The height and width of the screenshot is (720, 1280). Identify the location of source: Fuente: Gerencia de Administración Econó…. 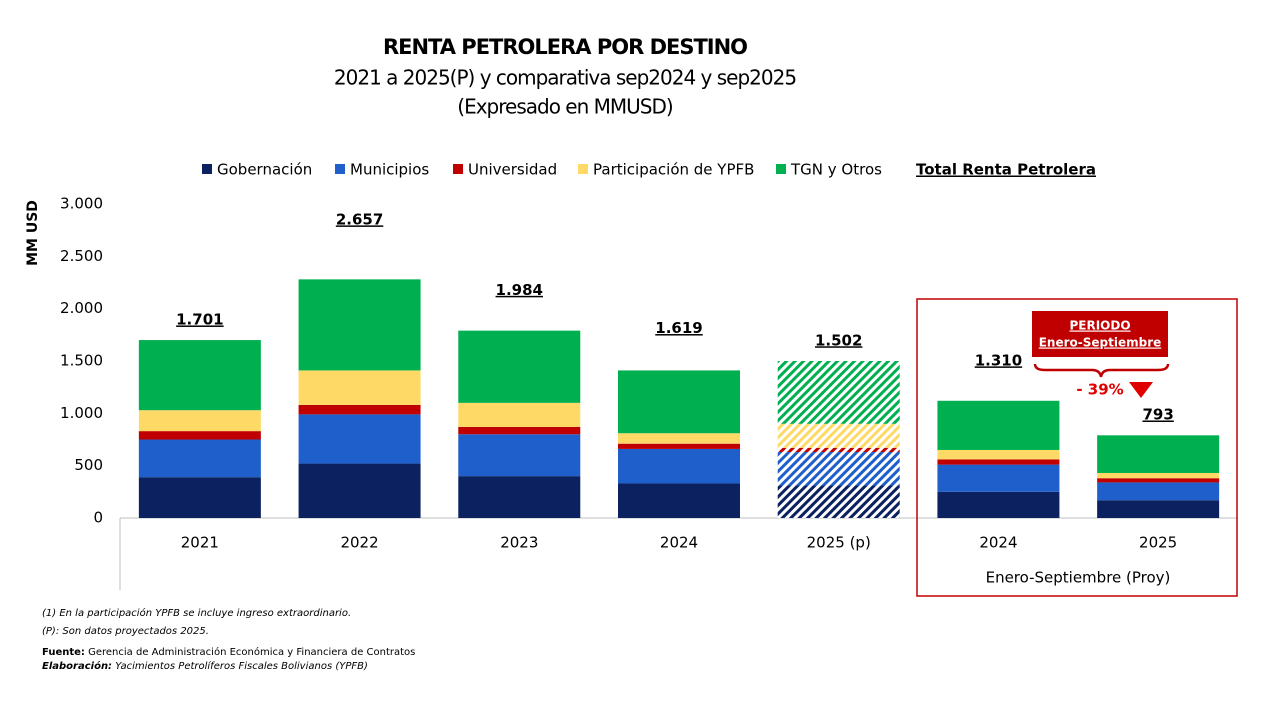
(228, 652).